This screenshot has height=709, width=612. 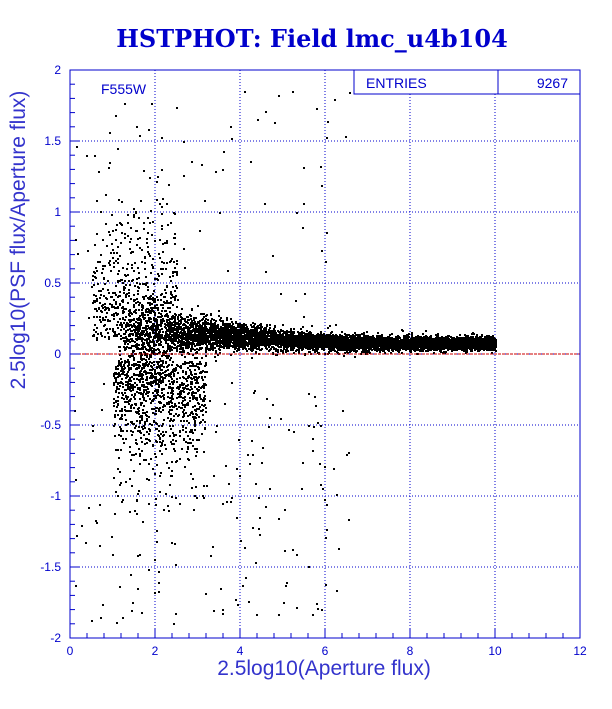 I want to click on y-tick-label: -2, so click(x=55, y=638).